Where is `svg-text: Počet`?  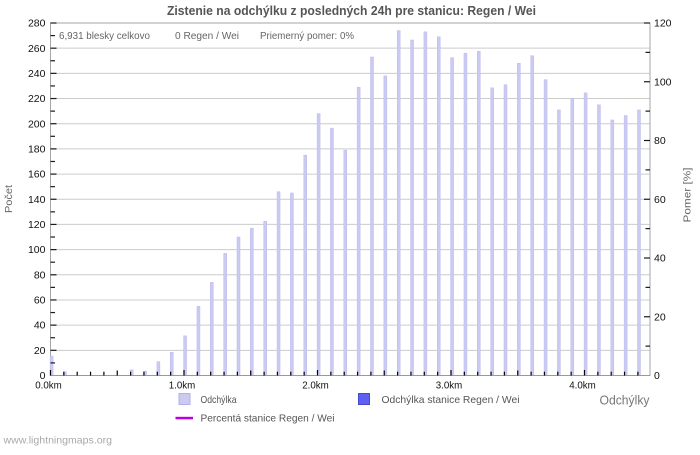 svg-text: Počet is located at coordinates (9, 199).